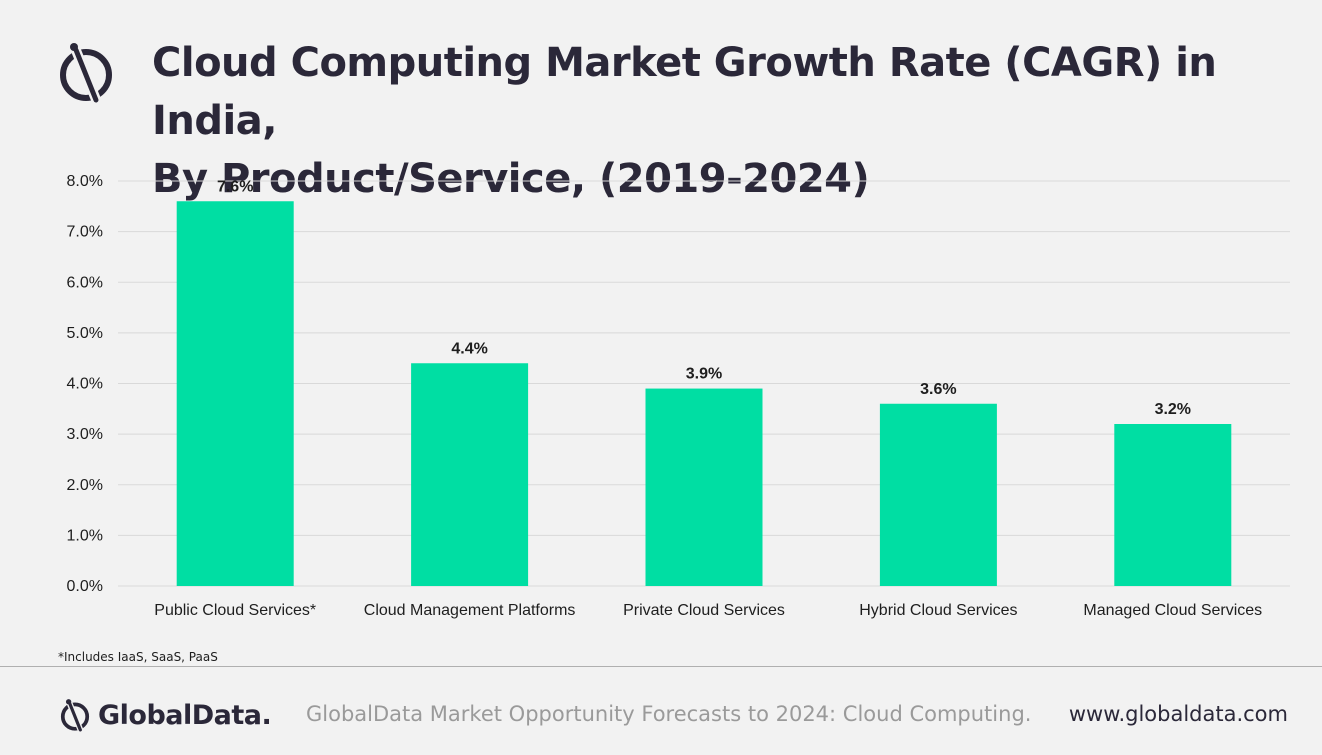 This screenshot has height=755, width=1322. I want to click on data-label: 7.6%, so click(235, 186).